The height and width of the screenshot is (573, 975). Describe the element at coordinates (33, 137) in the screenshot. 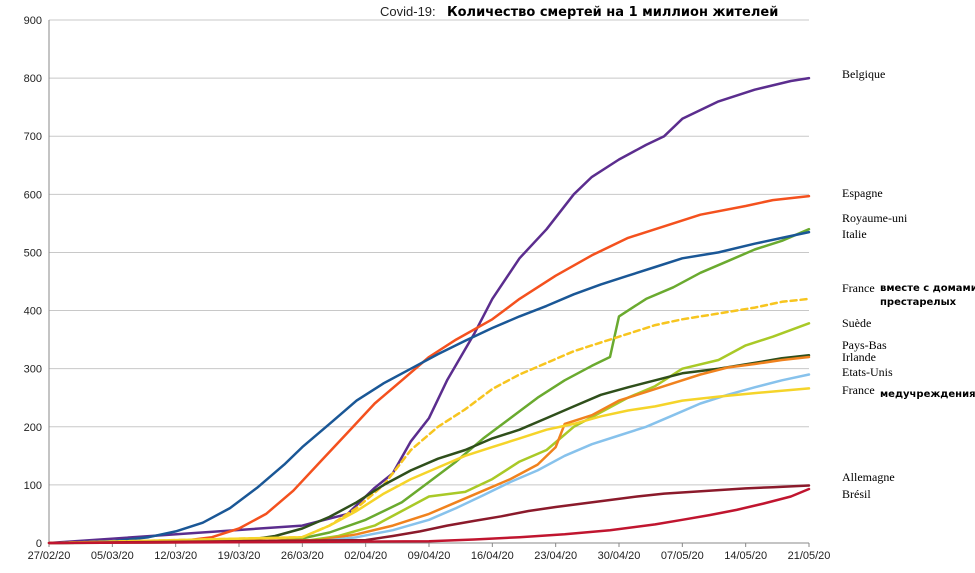

I see `y-tick-label: 700` at that location.